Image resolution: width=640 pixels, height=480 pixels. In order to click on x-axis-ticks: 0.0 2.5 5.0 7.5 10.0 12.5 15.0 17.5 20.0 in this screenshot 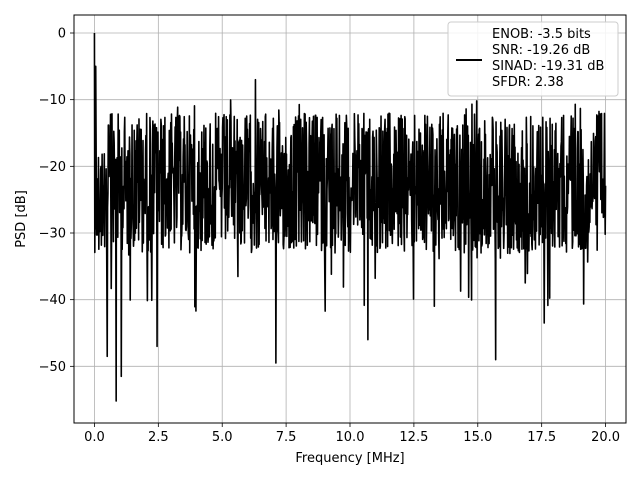, I will do `click(352, 434)`.